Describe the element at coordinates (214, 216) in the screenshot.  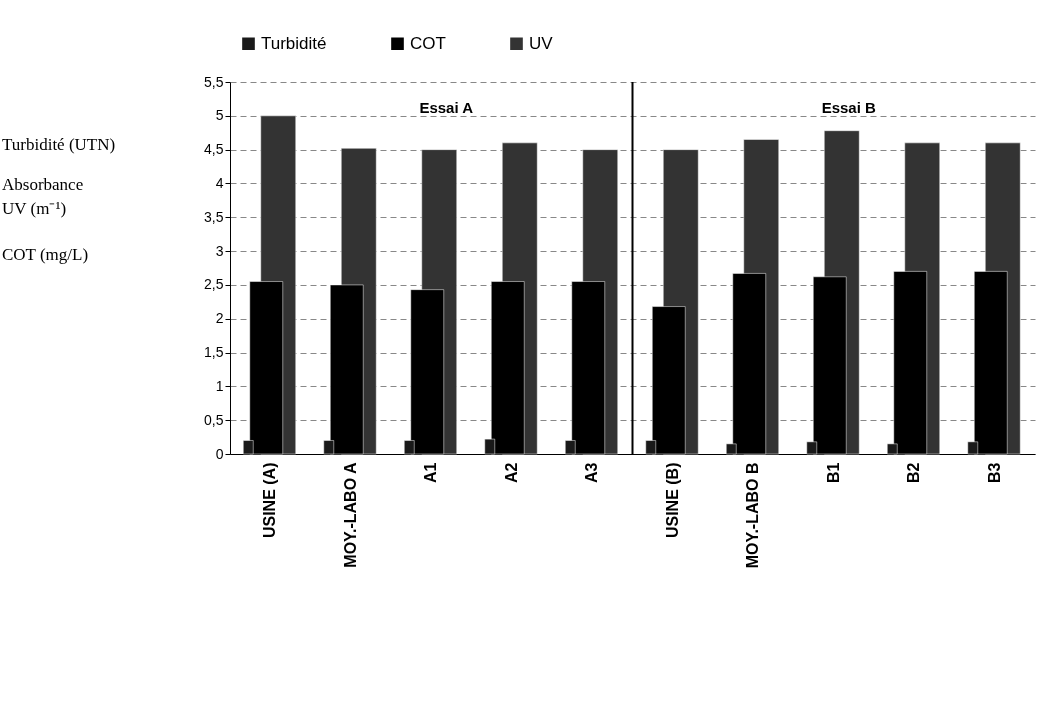
I see `y-tick-label: 3,5` at that location.